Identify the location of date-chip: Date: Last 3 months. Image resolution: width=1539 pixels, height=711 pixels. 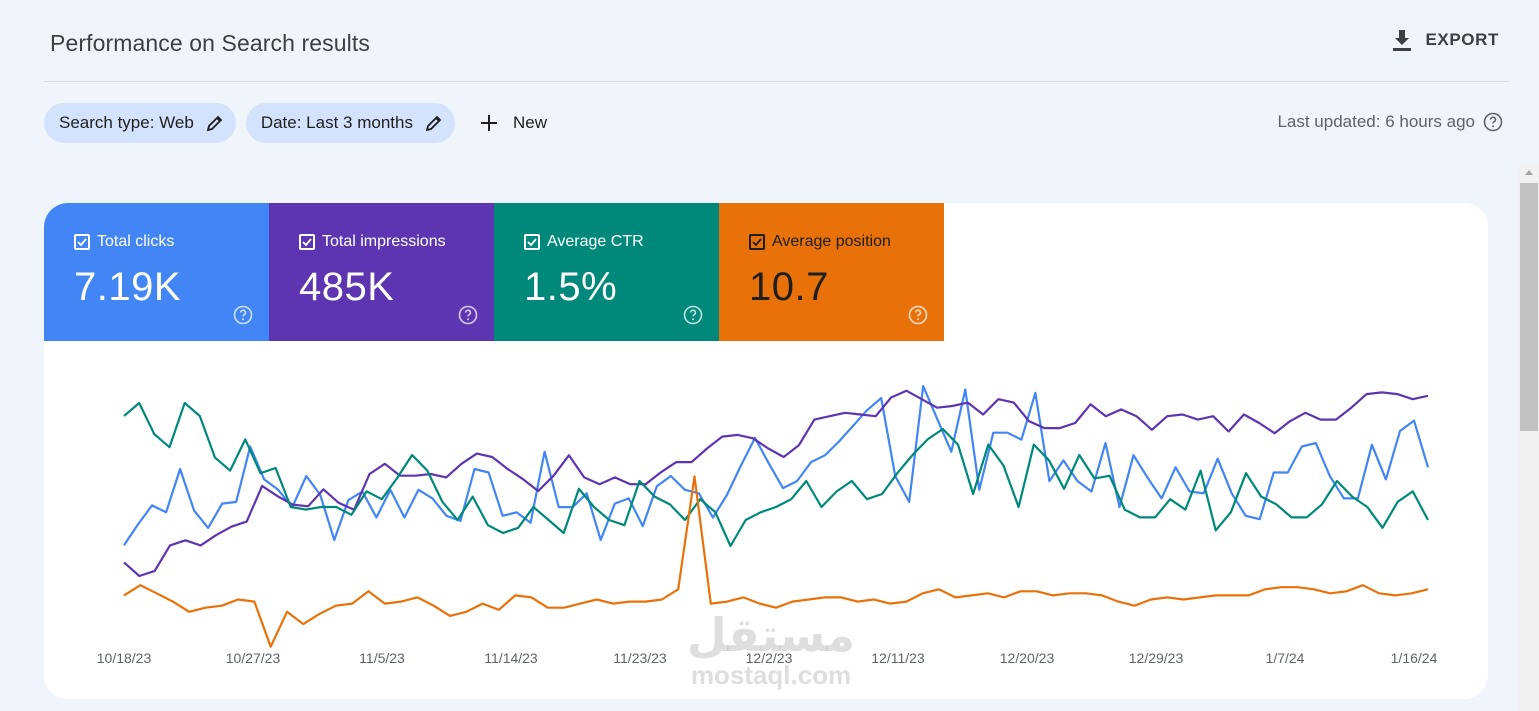
(350, 123).